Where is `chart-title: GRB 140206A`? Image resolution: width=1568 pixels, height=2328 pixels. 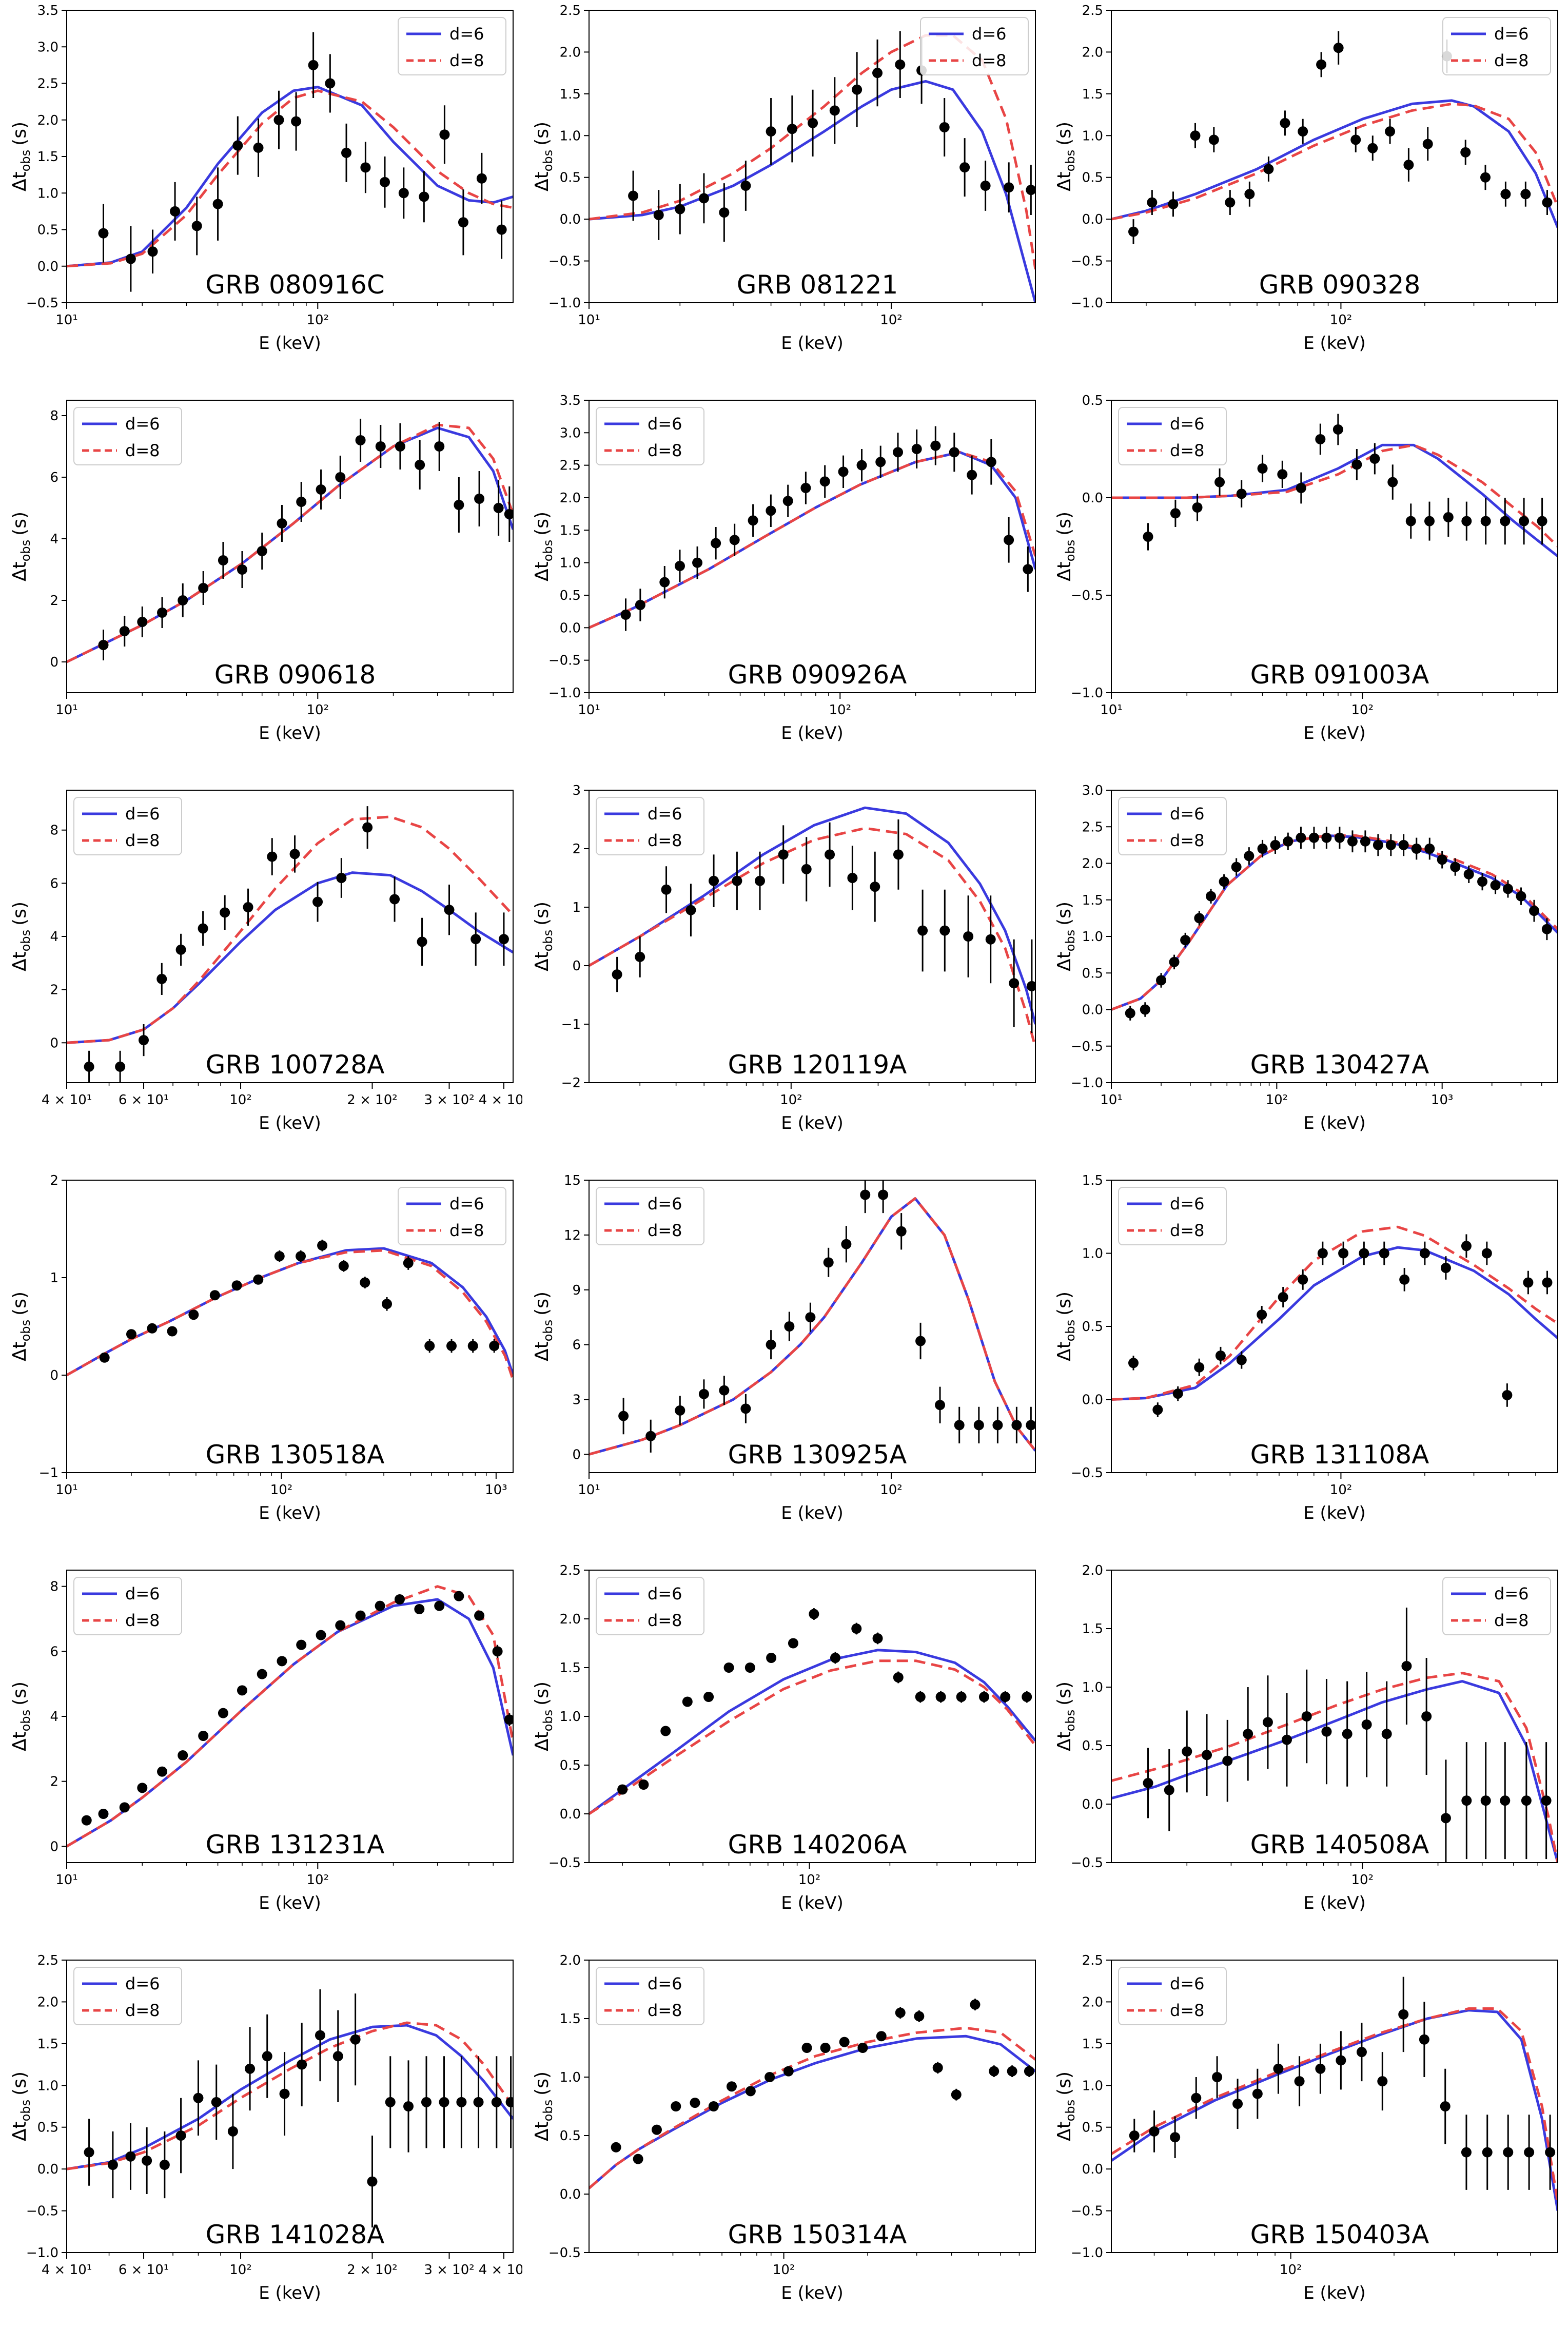
chart-title: GRB 140206A is located at coordinates (817, 1845).